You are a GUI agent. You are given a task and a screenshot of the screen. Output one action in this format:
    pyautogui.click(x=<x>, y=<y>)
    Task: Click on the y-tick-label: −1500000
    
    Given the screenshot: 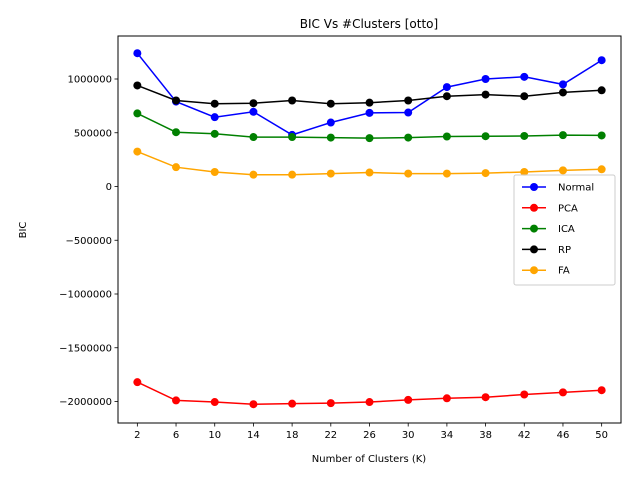 What is the action you would take?
    pyautogui.click(x=85, y=348)
    